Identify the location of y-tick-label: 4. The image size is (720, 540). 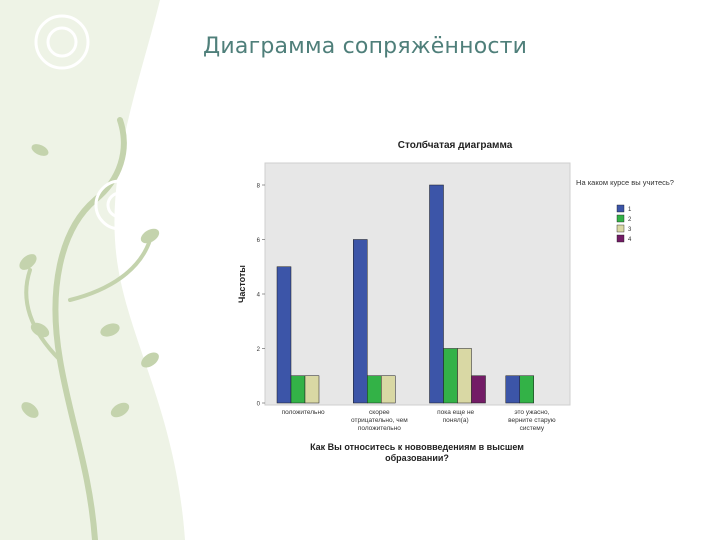
(259, 296).